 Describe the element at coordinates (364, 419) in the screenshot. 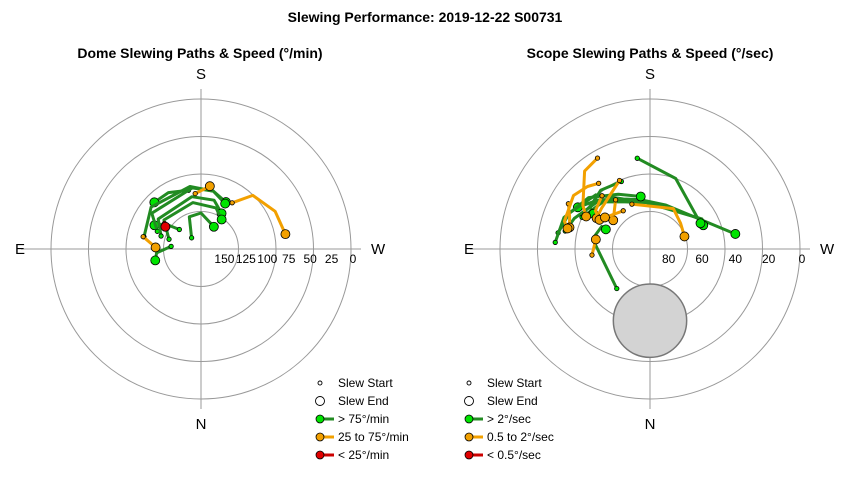

I see `dome-legend-label: > 75°/min` at that location.